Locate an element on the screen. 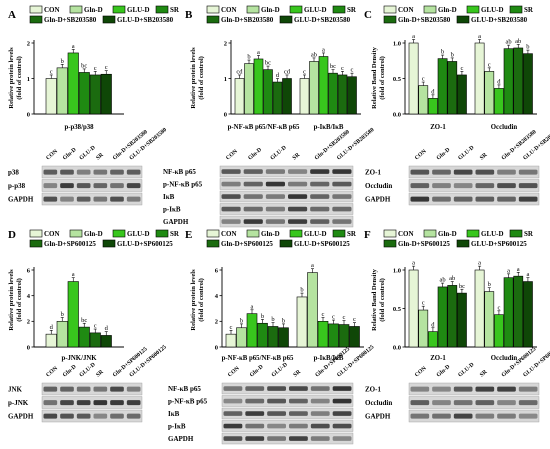  y-tick-label: 0 is located at coordinates (28, 114).